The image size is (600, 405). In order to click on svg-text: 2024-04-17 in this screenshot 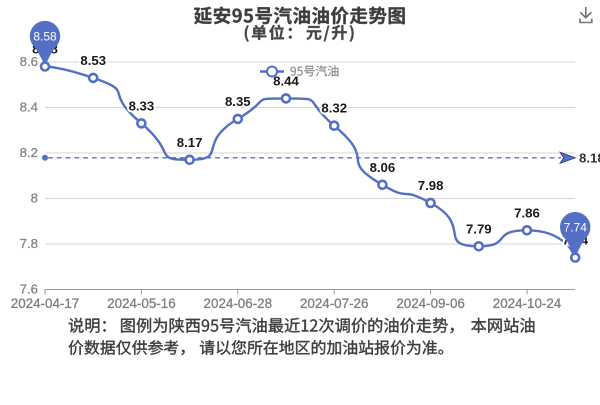, I will do `click(45, 303)`.